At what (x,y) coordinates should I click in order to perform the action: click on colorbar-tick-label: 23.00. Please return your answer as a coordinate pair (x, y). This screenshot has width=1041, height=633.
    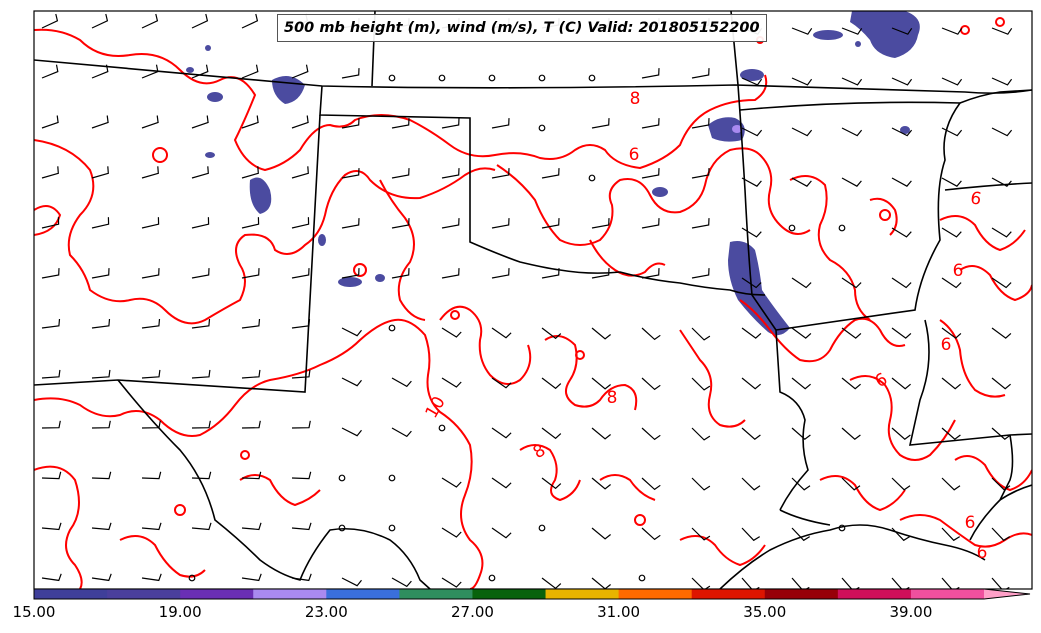
    Looking at the image, I should click on (326, 612).